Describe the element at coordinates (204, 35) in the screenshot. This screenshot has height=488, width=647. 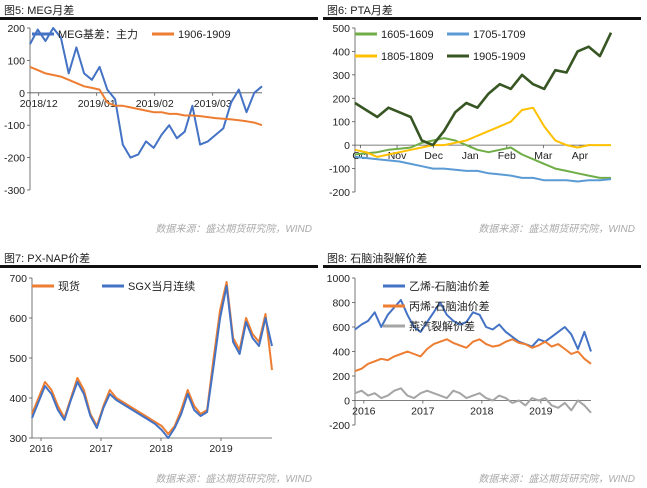
I see `legend-label: 1906-1909` at that location.